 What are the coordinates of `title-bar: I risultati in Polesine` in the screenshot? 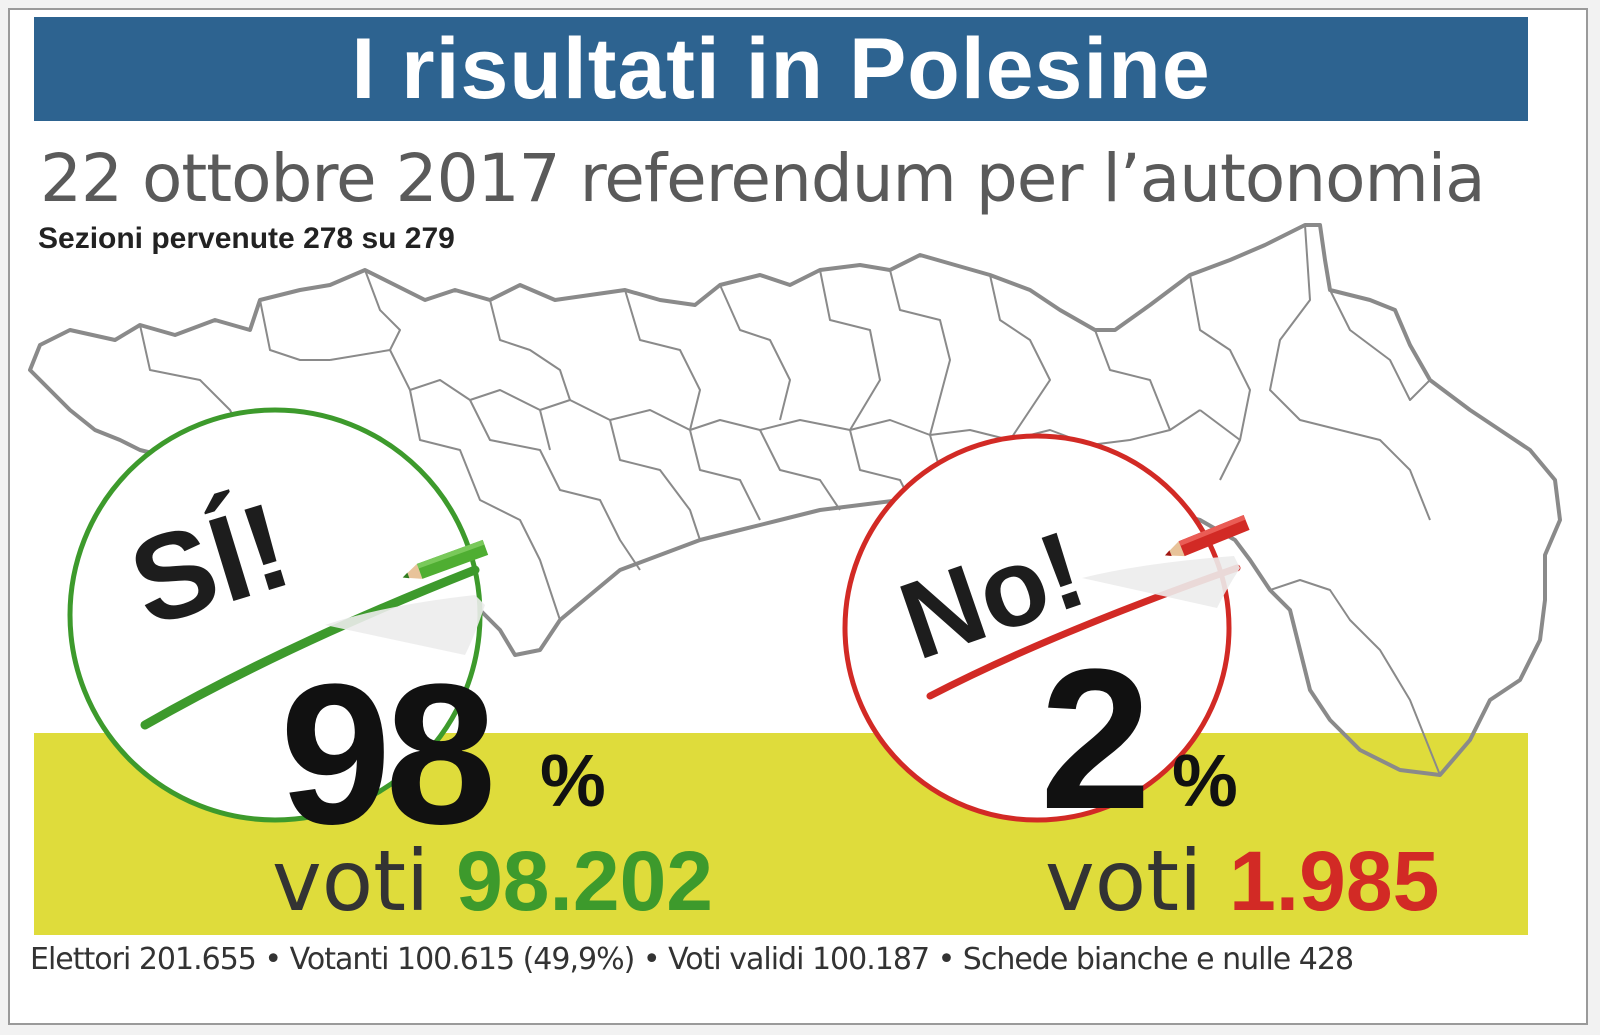 It's located at (781, 69).